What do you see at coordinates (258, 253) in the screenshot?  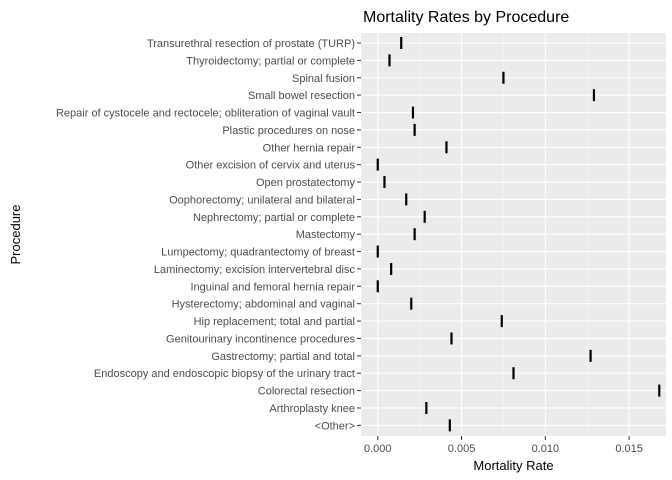 I see `procedure-label: Lumpectomy; quadrantectomy of breast` at bounding box center [258, 253].